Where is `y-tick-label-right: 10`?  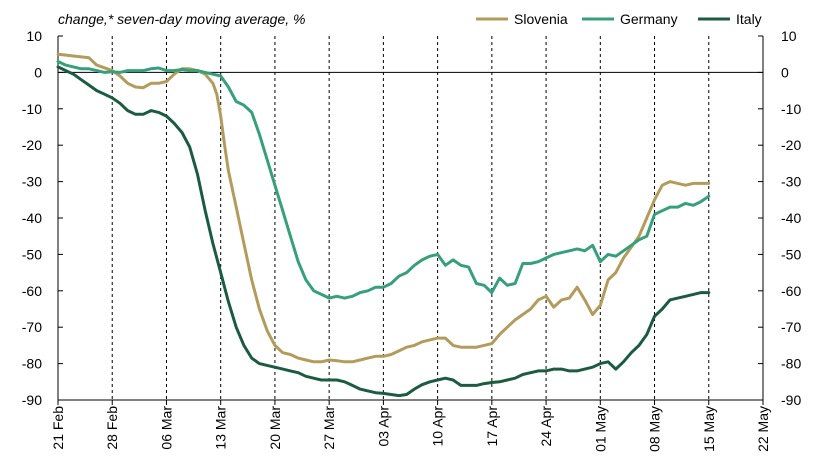
y-tick-label-right: 10 is located at coordinates (789, 36).